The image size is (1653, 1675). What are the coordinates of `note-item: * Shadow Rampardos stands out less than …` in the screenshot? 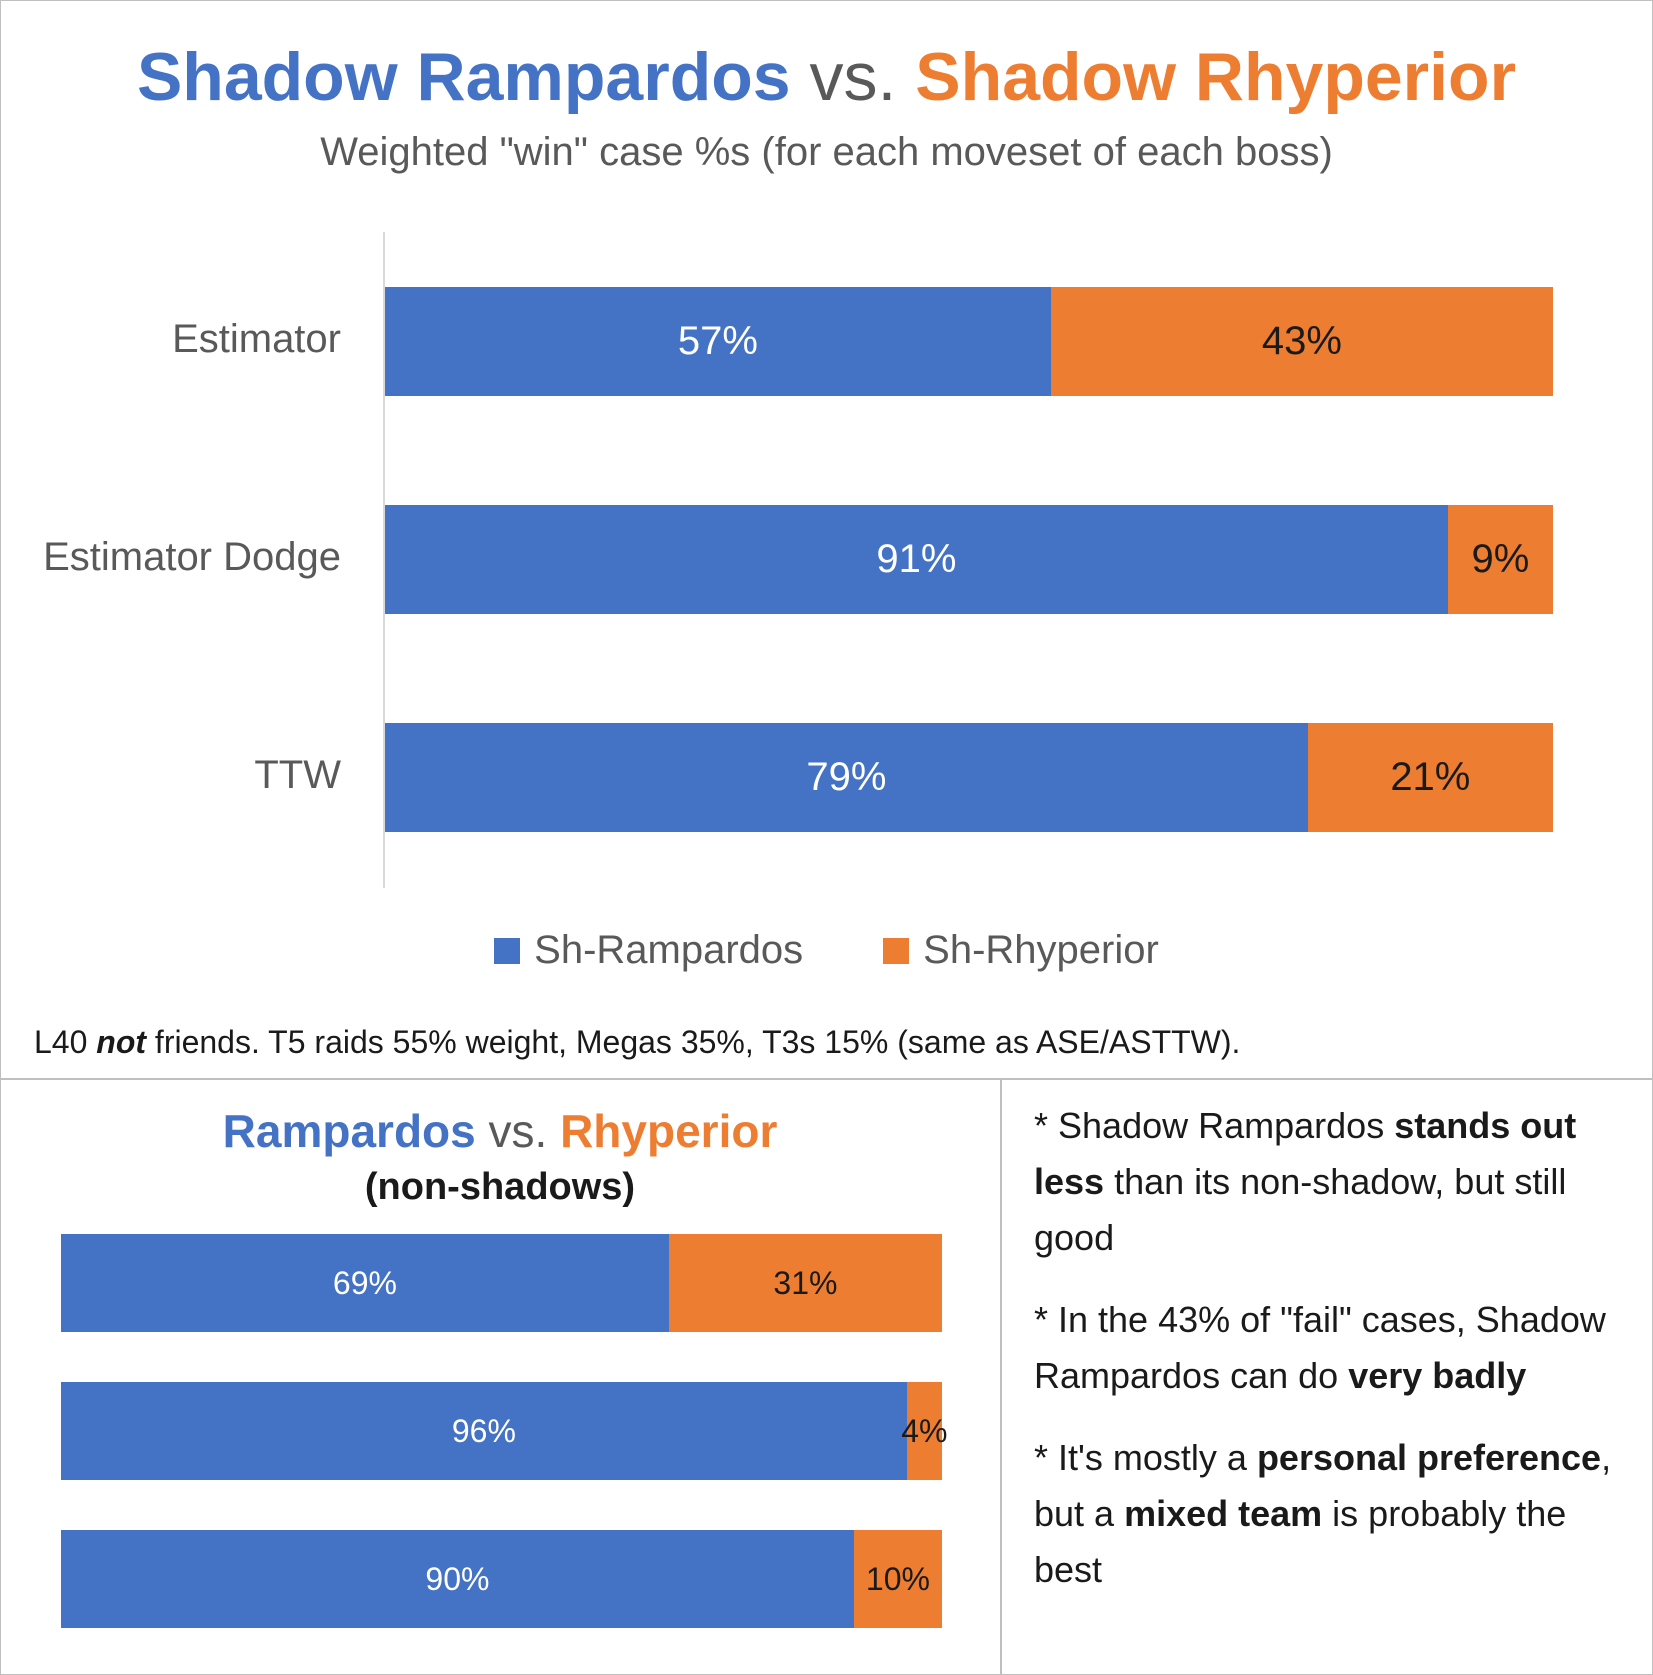 It's located at (1334, 1182).